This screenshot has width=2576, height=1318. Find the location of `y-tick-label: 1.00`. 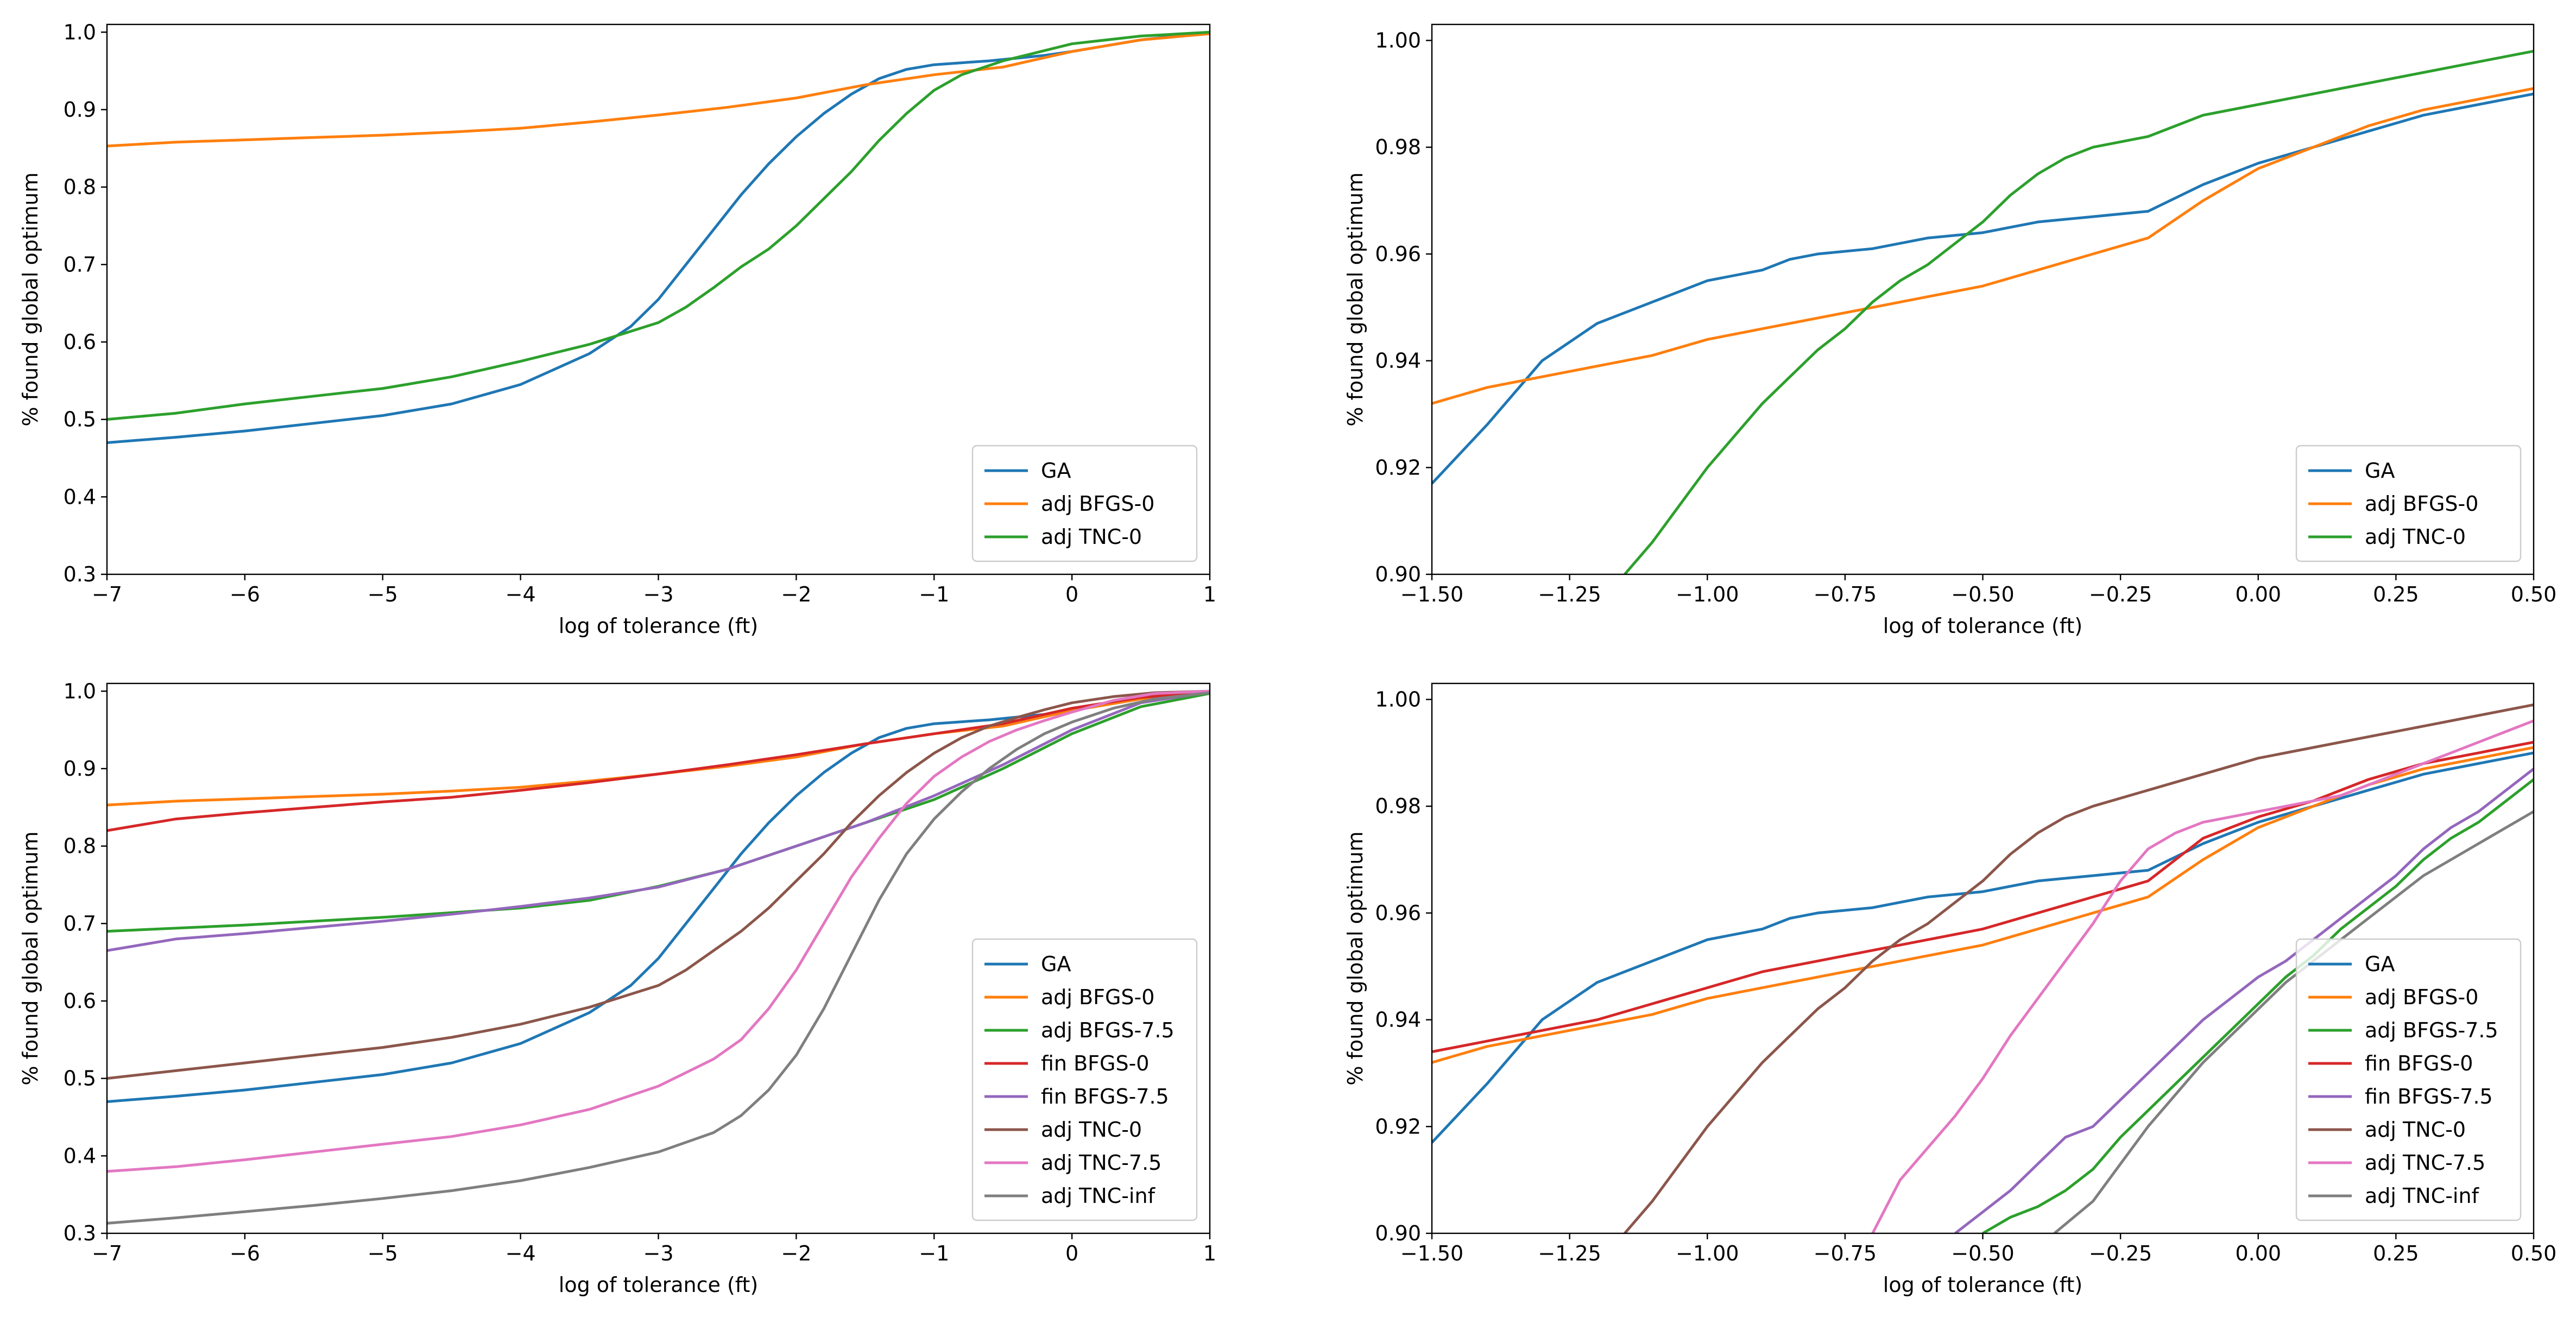

y-tick-label: 1.00 is located at coordinates (1398, 41).